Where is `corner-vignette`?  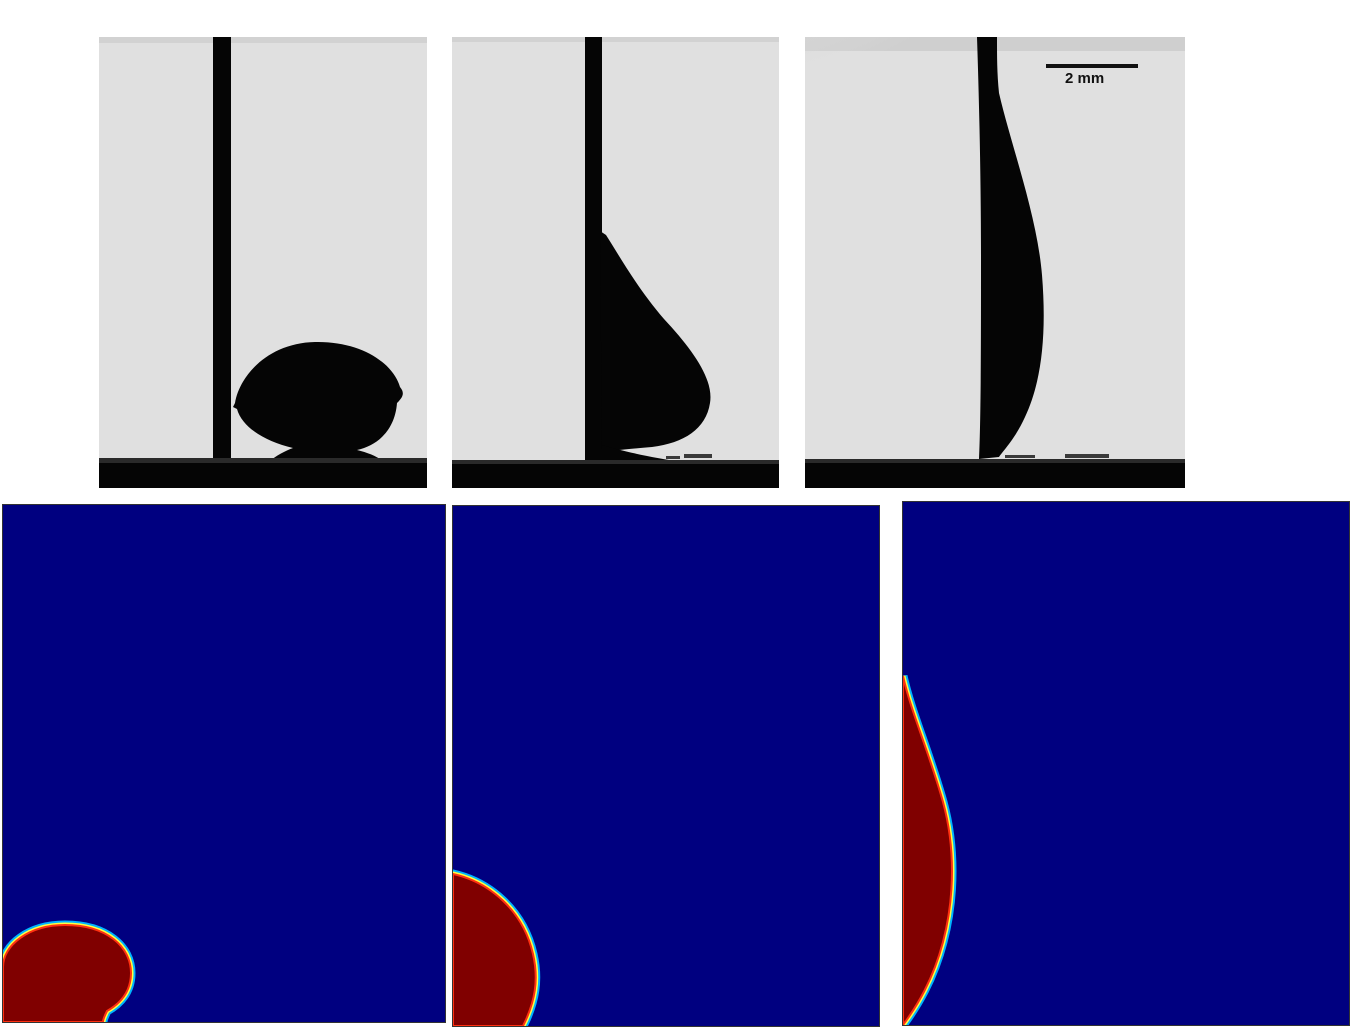 corner-vignette is located at coordinates (880, 64).